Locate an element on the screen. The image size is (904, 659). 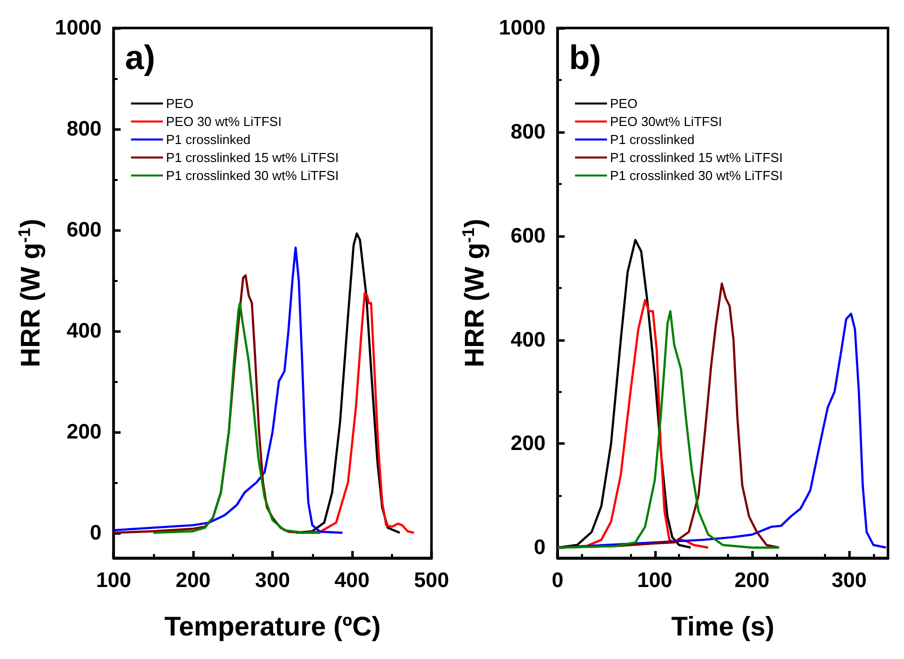
x-tick-label: 500 is located at coordinates (432, 580).